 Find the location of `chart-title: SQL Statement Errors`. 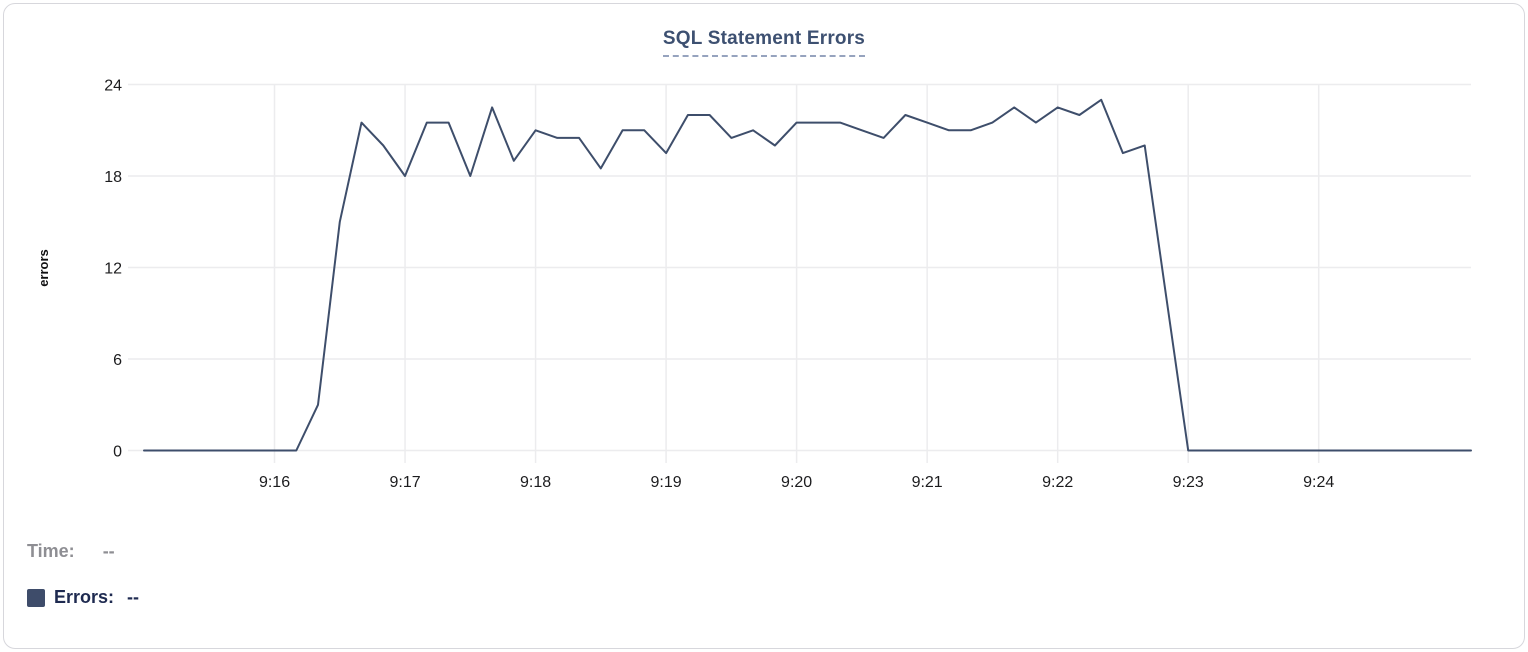

chart-title: SQL Statement Errors is located at coordinates (764, 42).